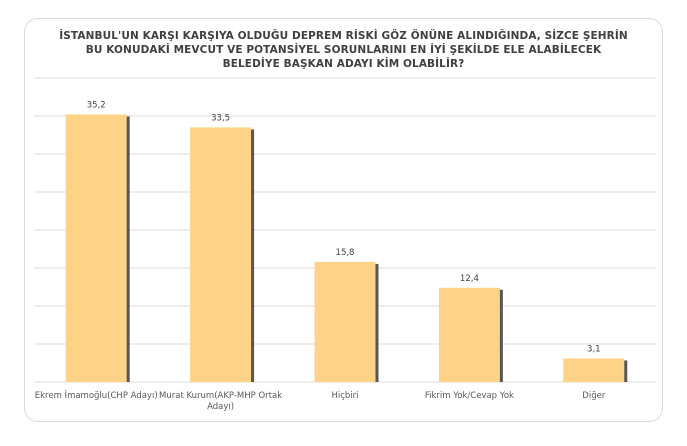 The height and width of the screenshot is (446, 687). I want to click on category-label: Fikrim Yok/Cevap Yok, so click(469, 396).